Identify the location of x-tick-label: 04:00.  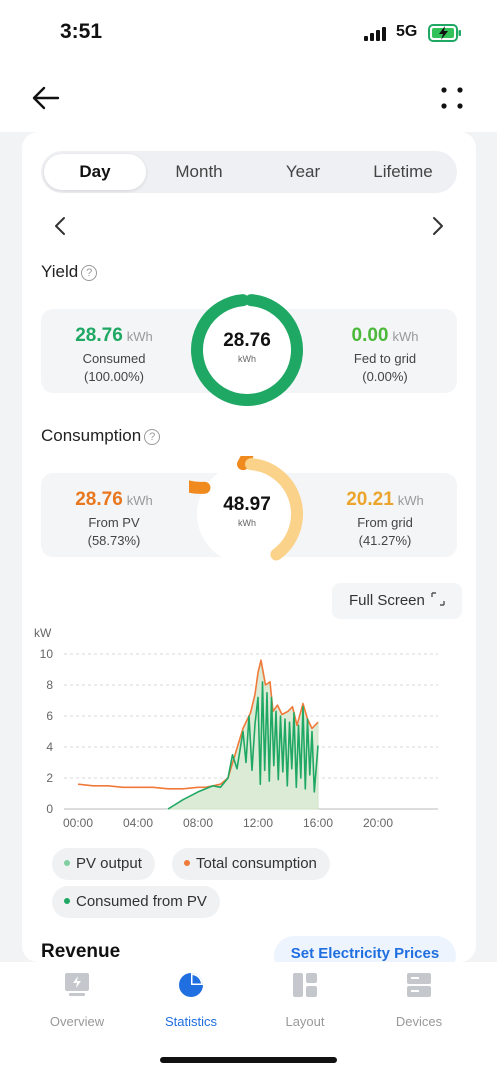
(138, 823).